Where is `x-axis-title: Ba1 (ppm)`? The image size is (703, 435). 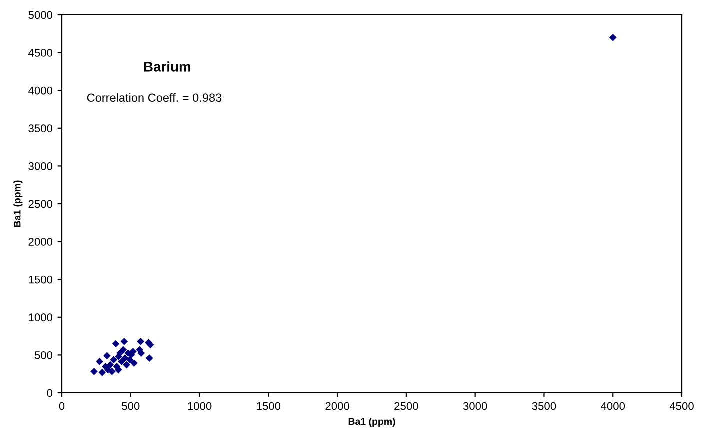 x-axis-title: Ba1 (ppm) is located at coordinates (372, 423).